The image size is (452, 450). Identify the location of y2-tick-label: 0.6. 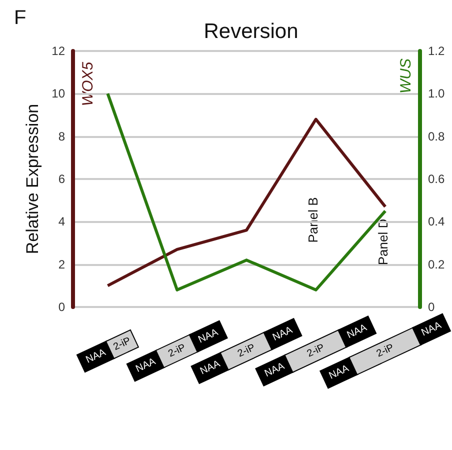
(437, 179).